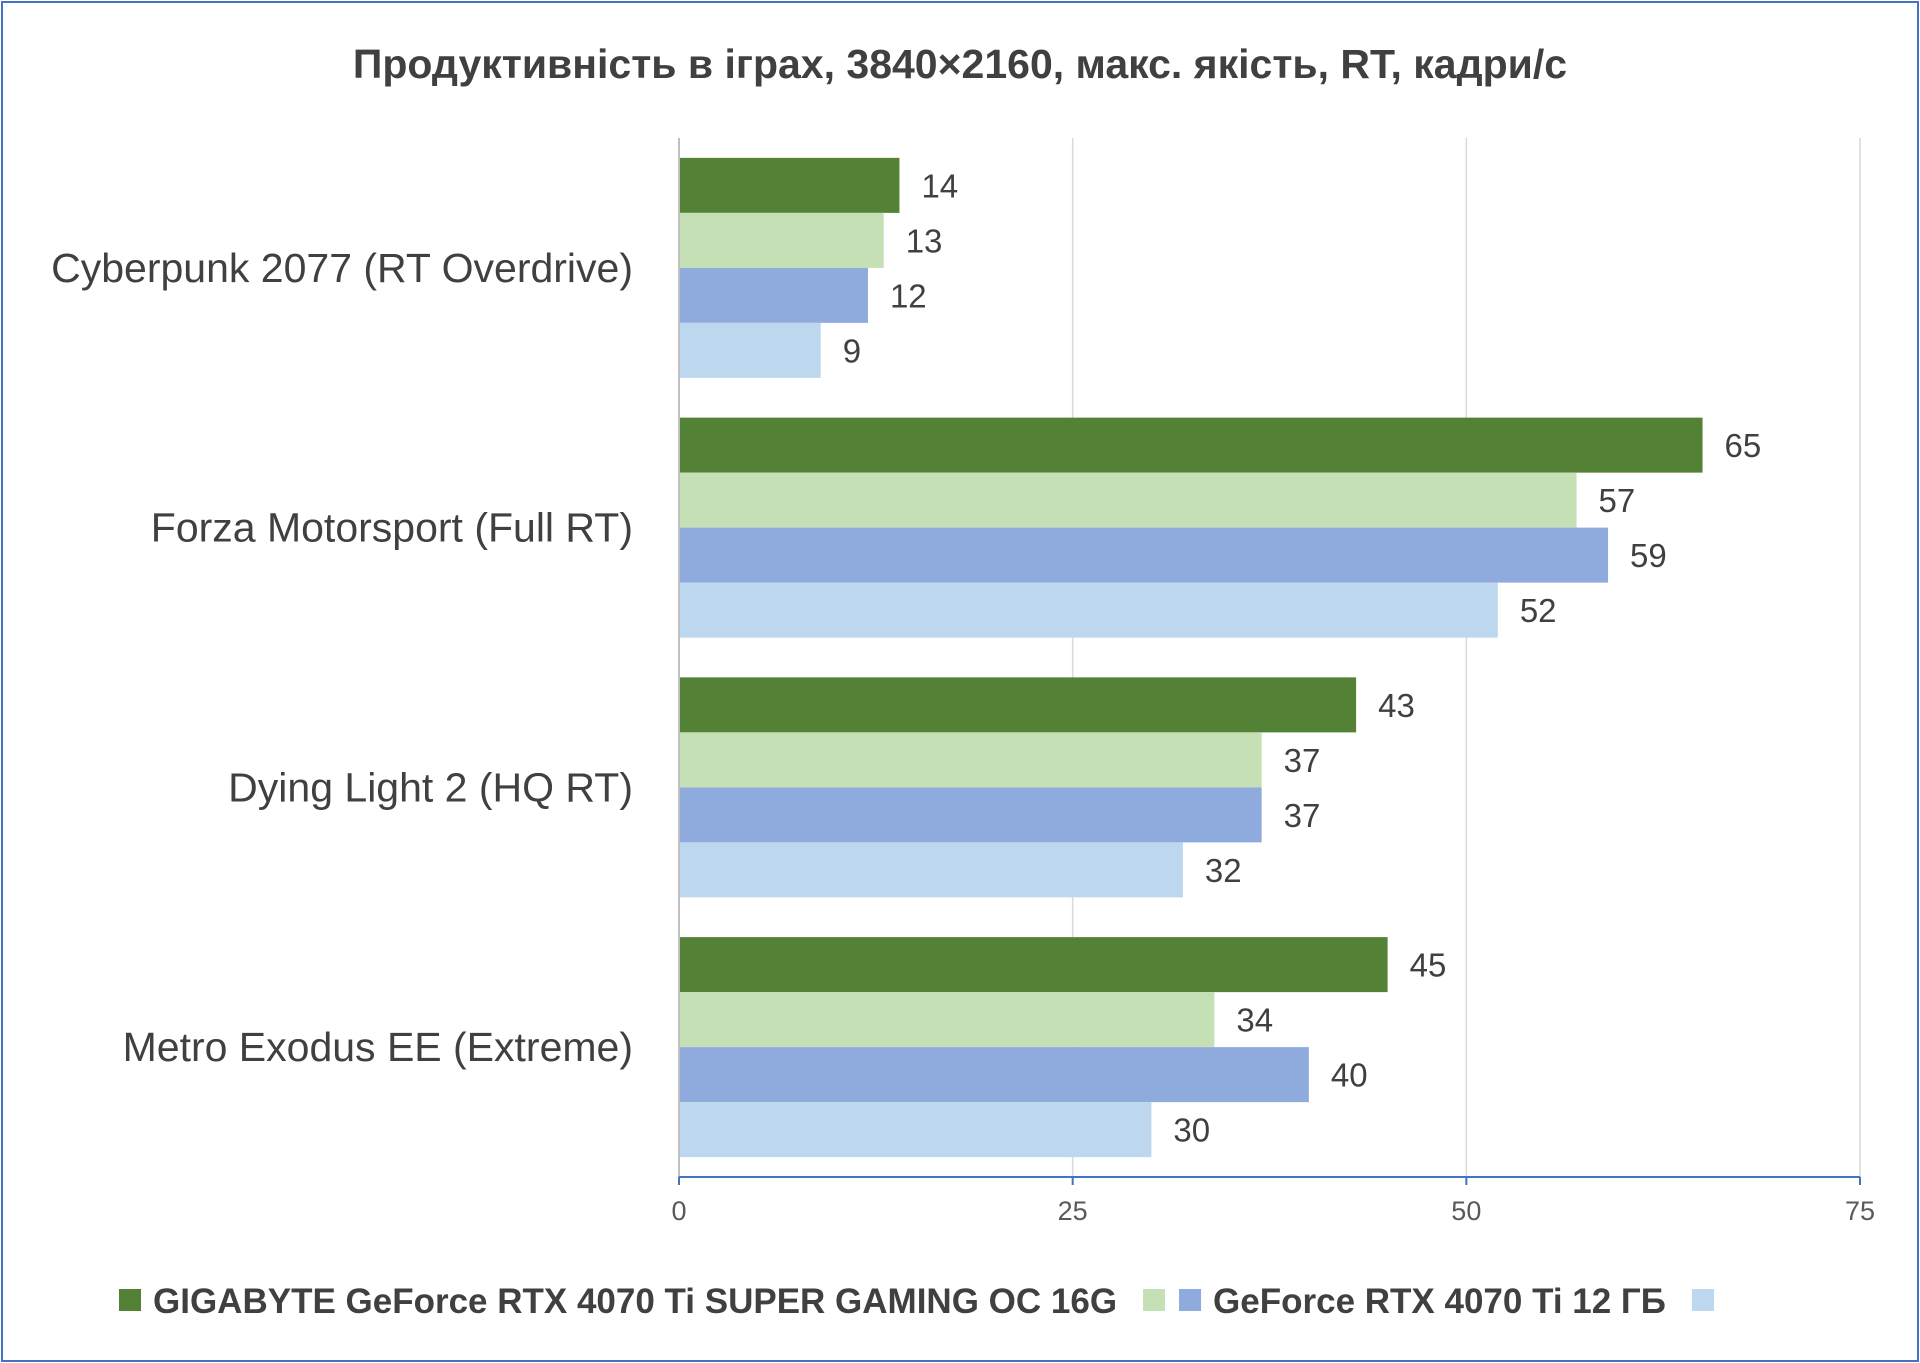  I want to click on data-label: 14, so click(939, 185).